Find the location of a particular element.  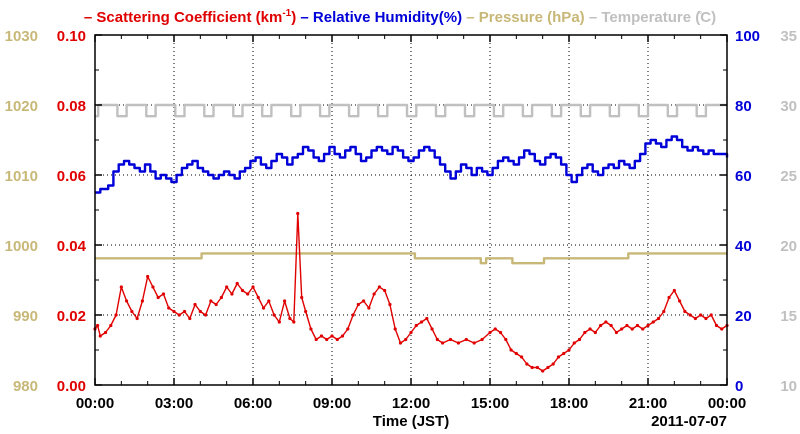

scattering-axis: 0.00 0.02 0.04 0.06 0.08 0.10 is located at coordinates (79, 211).